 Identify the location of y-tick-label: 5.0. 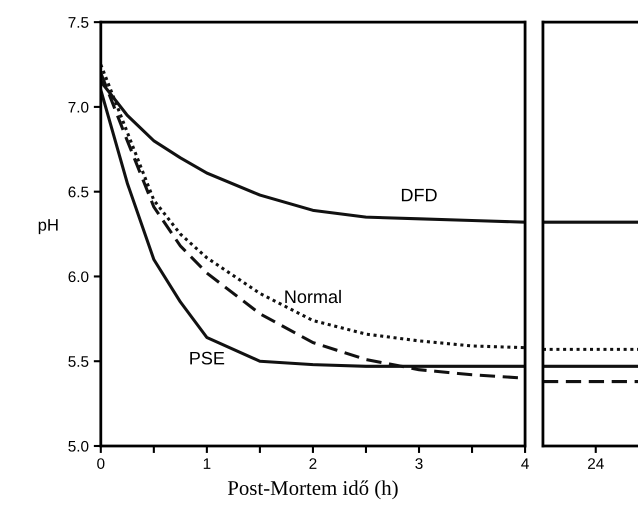
(78, 446).